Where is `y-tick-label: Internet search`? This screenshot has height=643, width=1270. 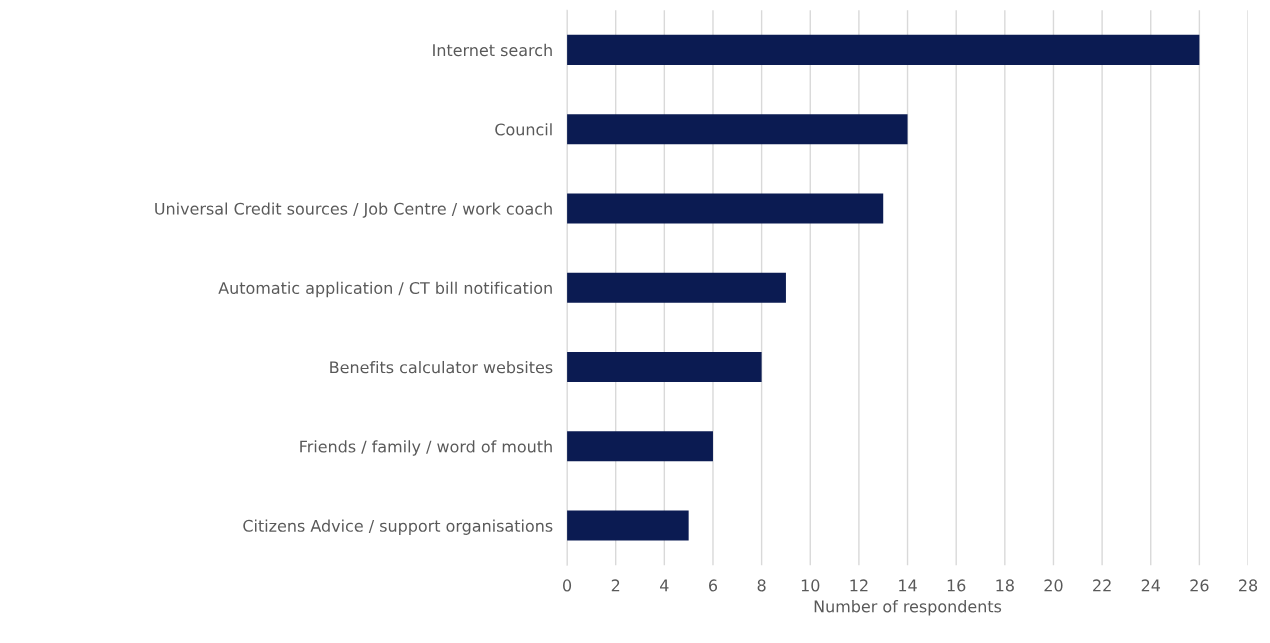
y-tick-label: Internet search is located at coordinates (492, 50).